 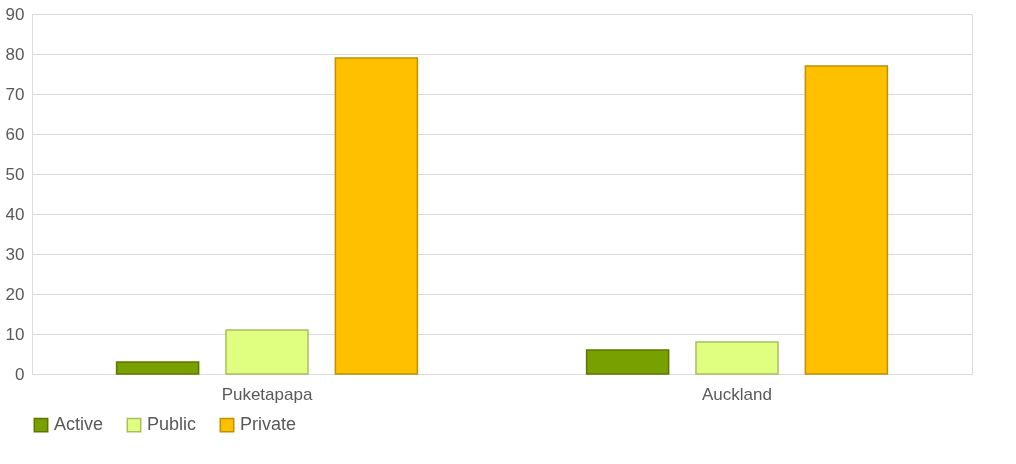 I want to click on y-tick-label: 50, so click(x=15, y=174).